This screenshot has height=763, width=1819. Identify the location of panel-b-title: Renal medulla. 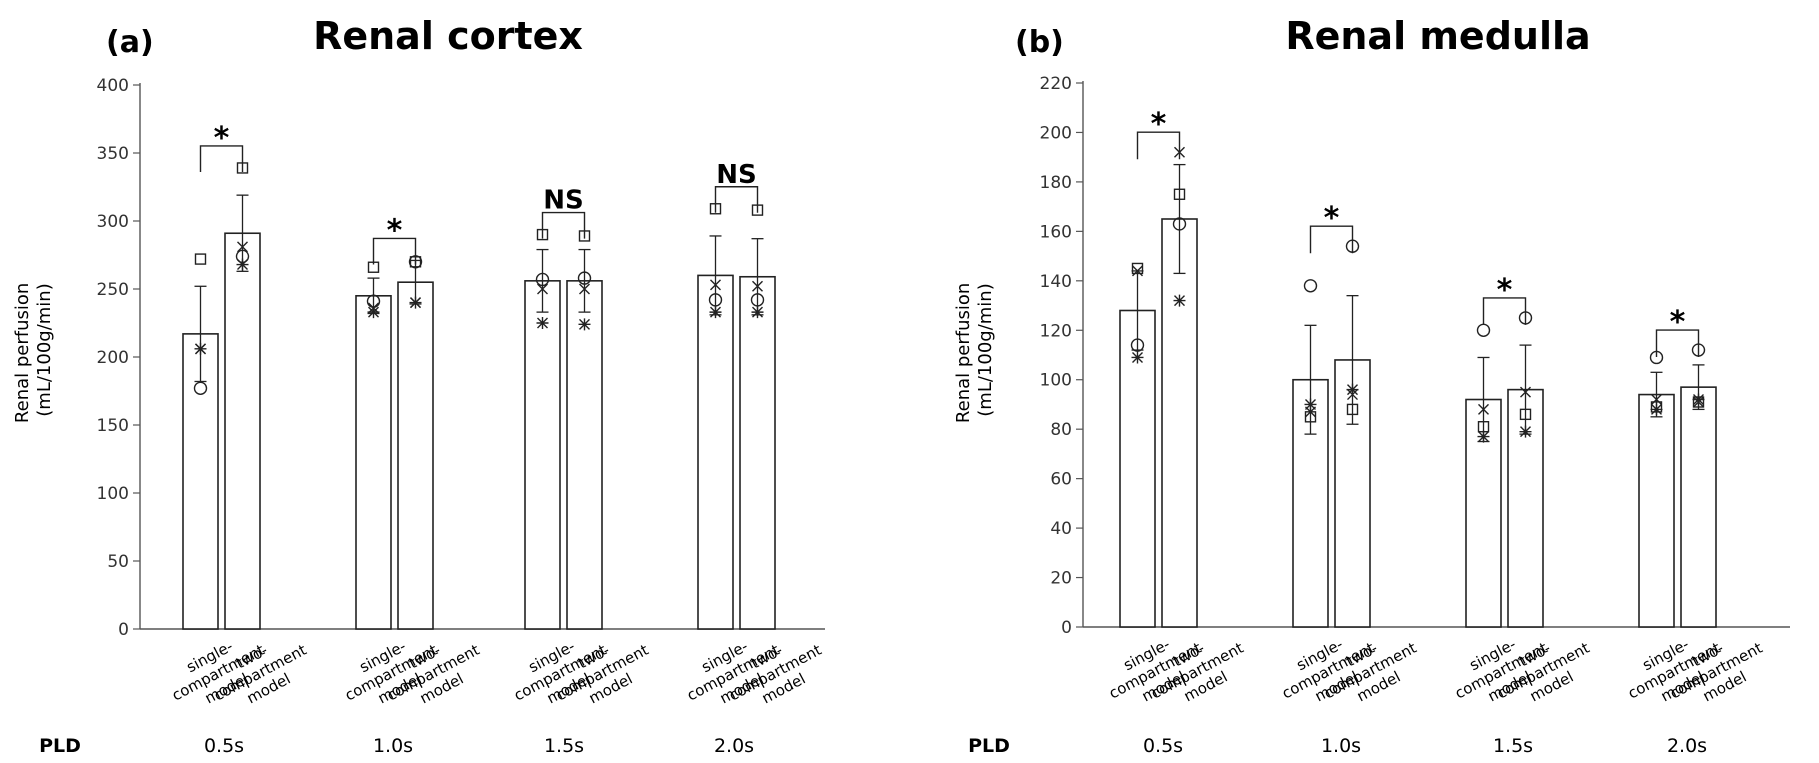
(1437, 36).